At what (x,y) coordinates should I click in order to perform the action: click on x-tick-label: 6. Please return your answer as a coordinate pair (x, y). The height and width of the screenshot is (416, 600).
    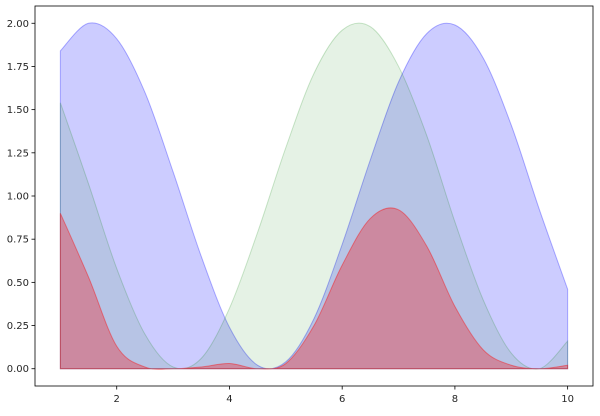
    Looking at the image, I should click on (342, 399).